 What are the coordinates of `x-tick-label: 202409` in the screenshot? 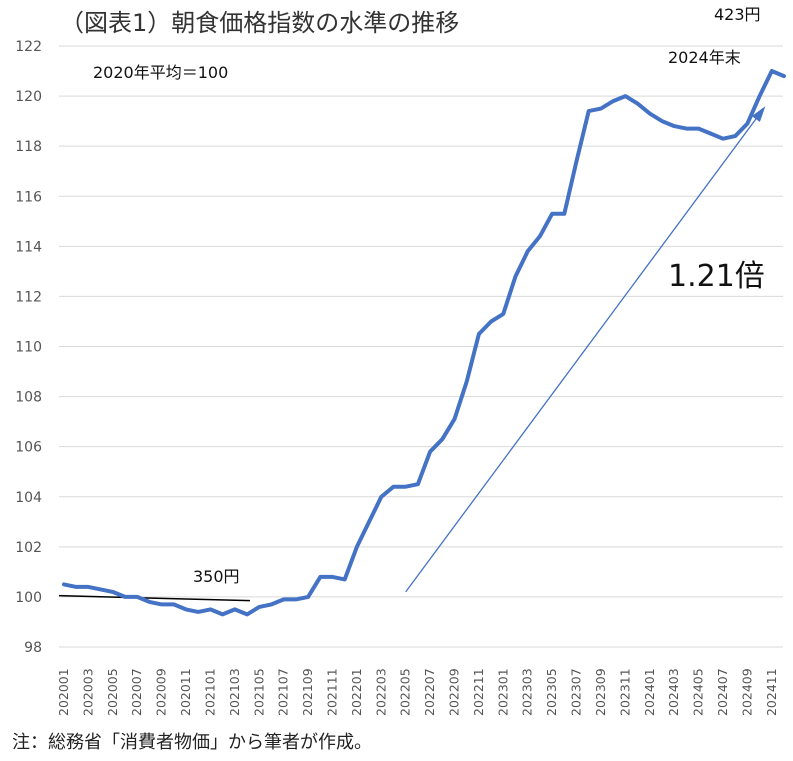 It's located at (746, 692).